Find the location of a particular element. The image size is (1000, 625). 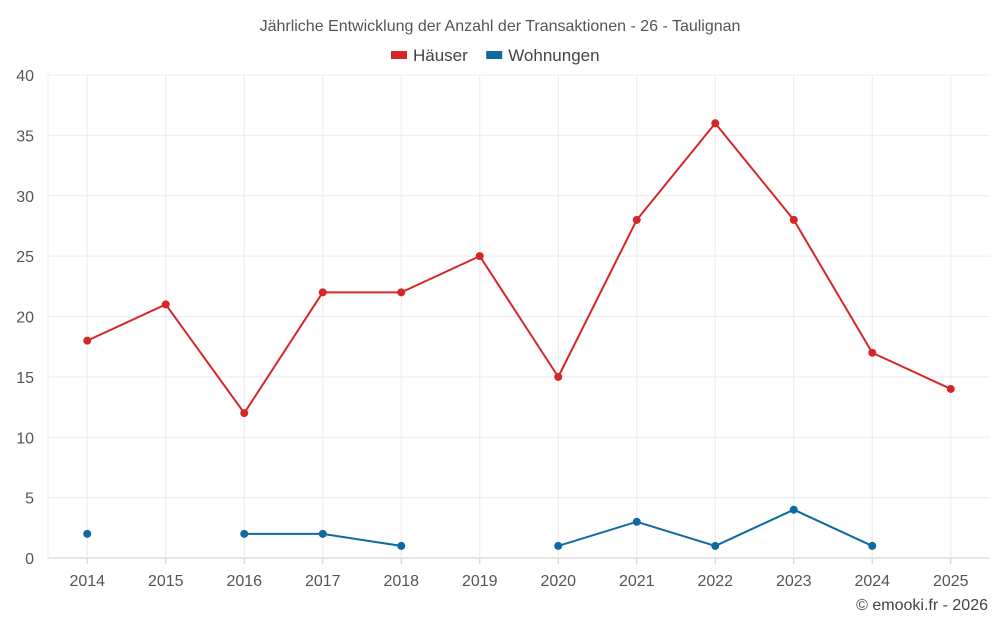

series-1-segment-2023 is located at coordinates (833, 527).